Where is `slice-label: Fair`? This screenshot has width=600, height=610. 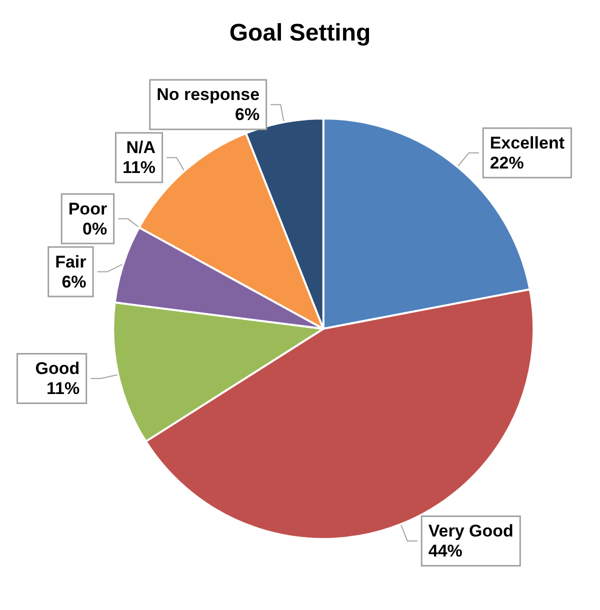
slice-label: Fair is located at coordinates (71, 262).